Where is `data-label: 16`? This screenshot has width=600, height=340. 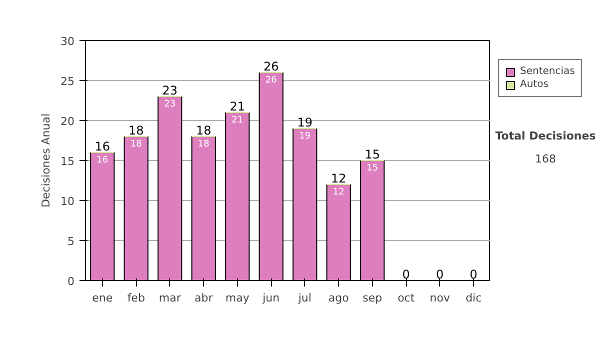 data-label: 16 is located at coordinates (102, 161).